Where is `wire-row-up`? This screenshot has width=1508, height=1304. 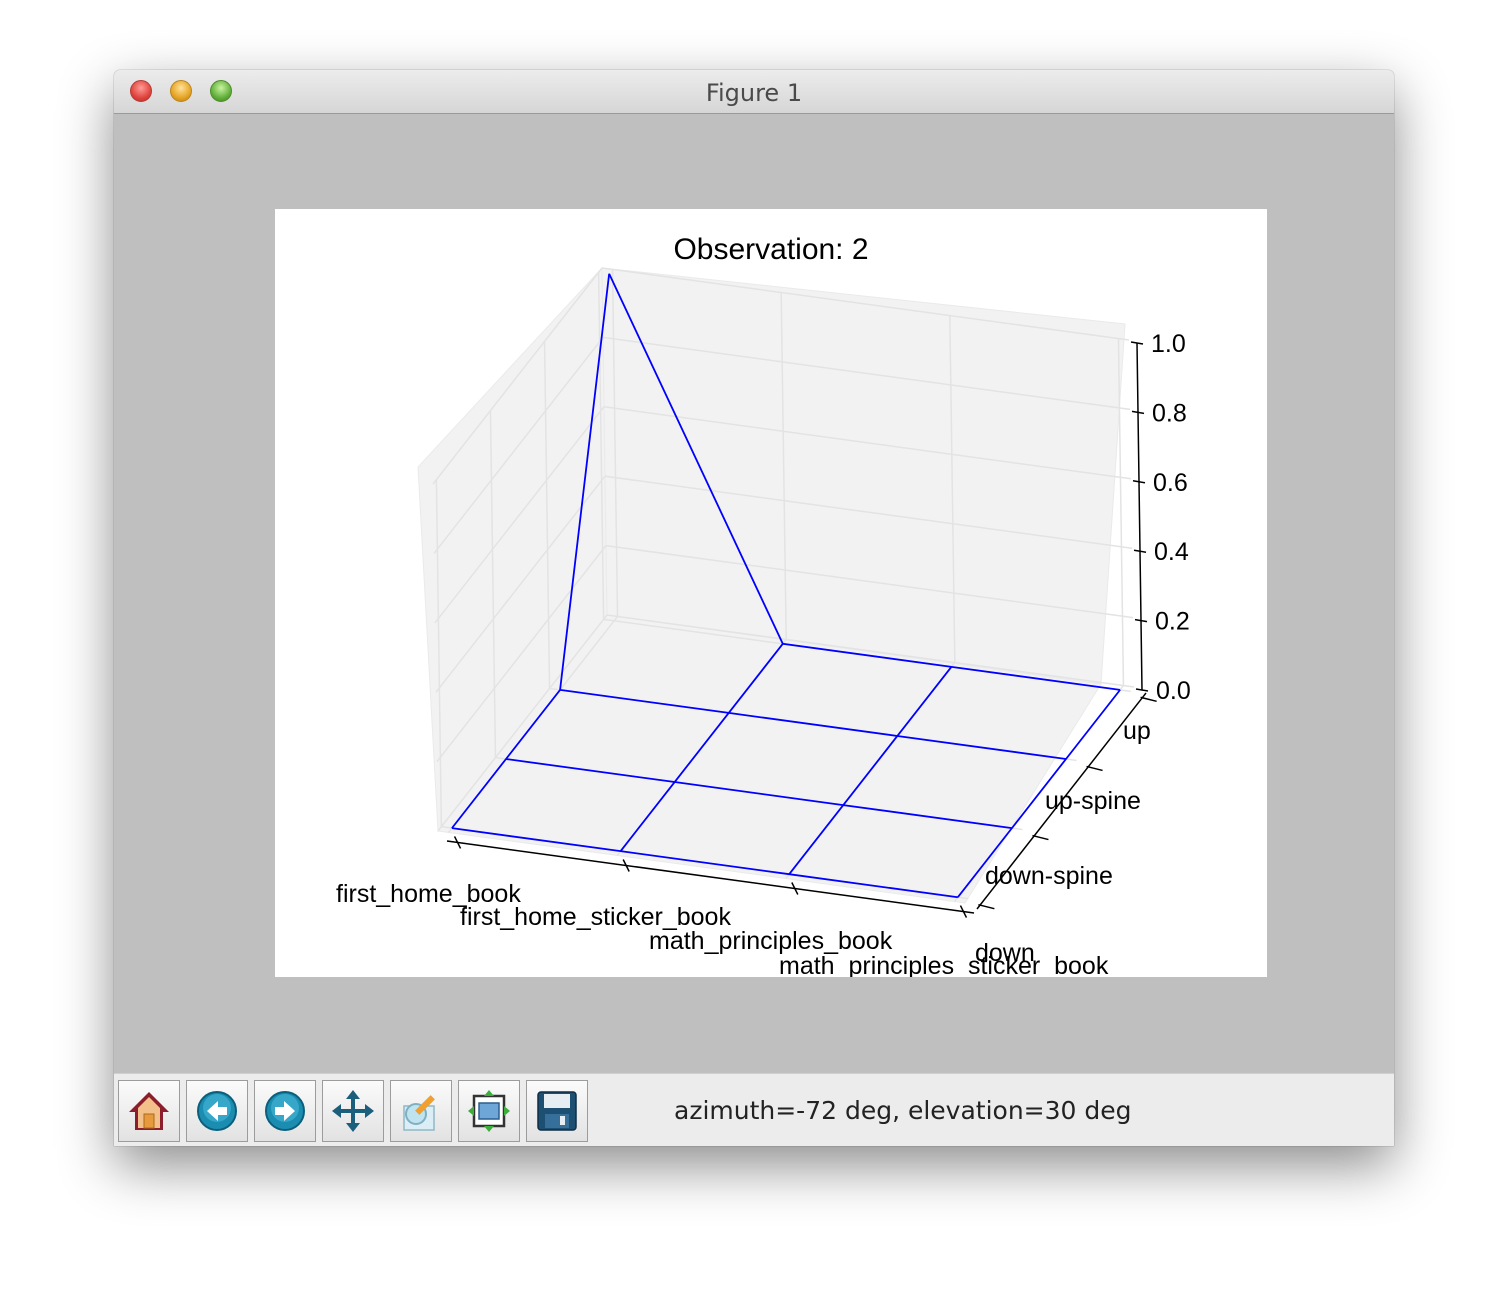 wire-row-up is located at coordinates (864, 482).